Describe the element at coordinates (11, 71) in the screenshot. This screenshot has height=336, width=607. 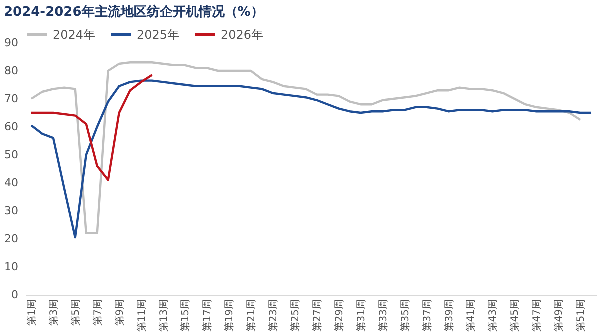
I see `y-tick-label: 80` at that location.